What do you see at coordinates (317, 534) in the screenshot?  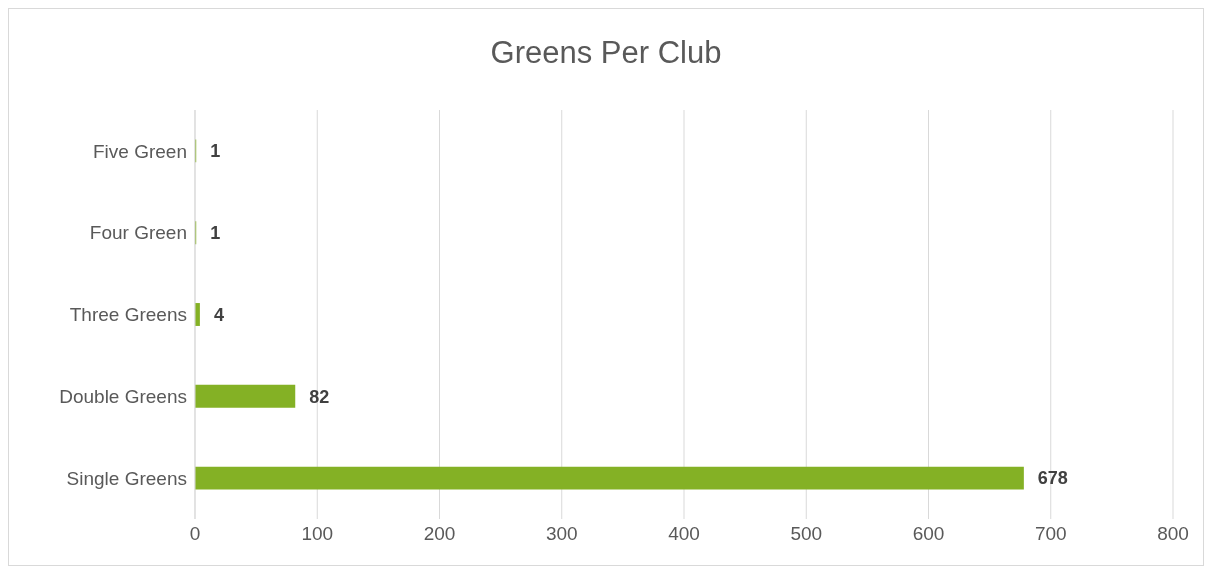 I see `x-tick-label: 100` at bounding box center [317, 534].